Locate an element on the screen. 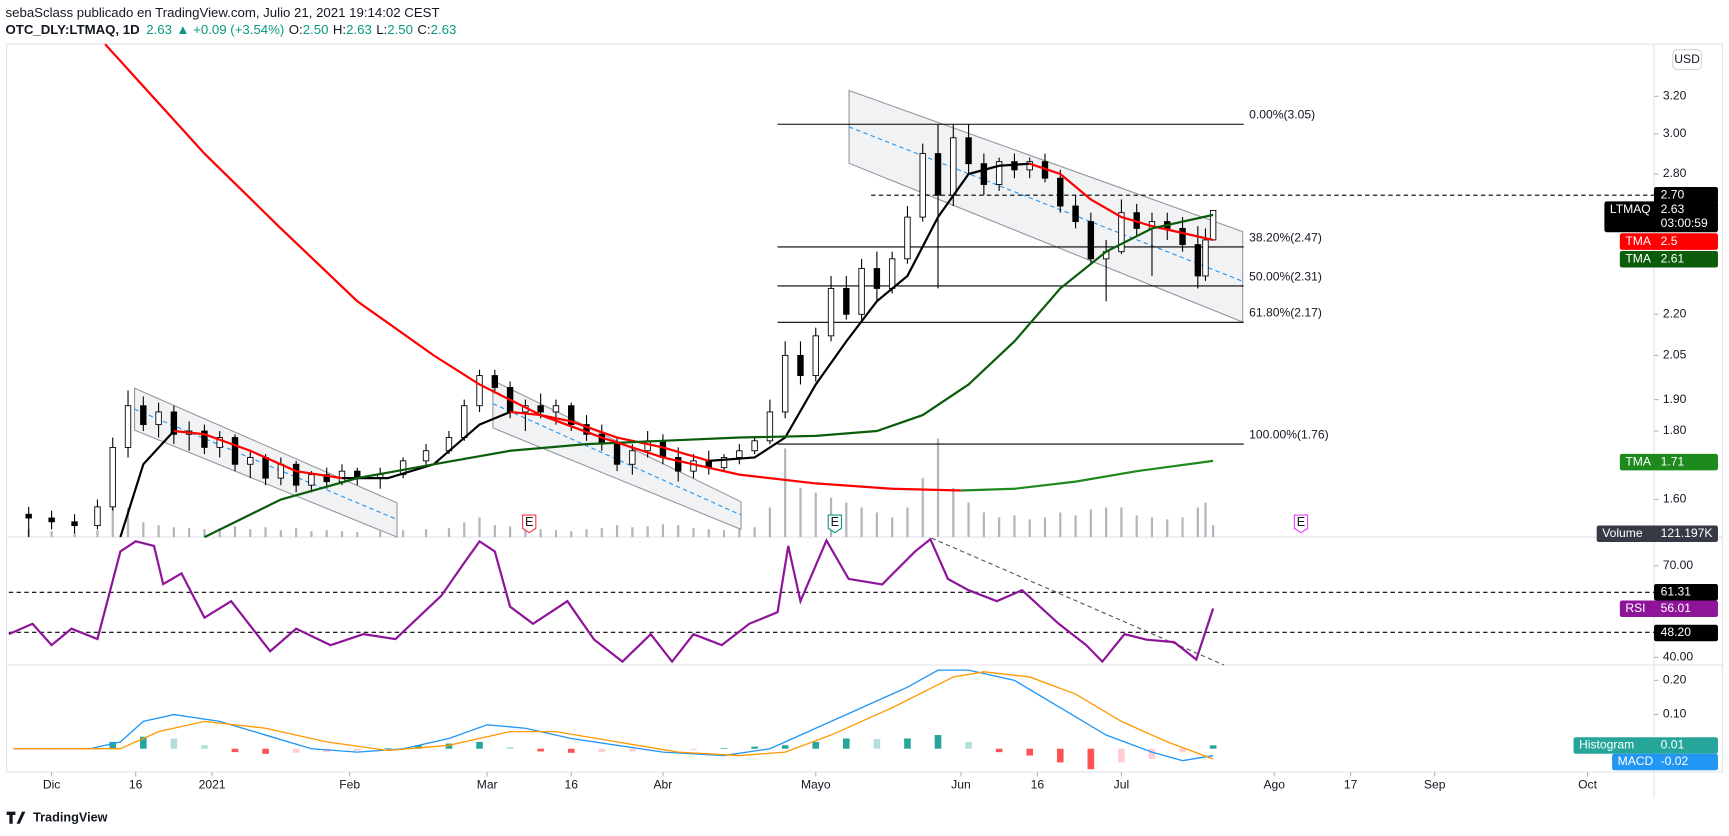 This screenshot has height=836, width=1729. x-tick-label: Abr is located at coordinates (662, 784).